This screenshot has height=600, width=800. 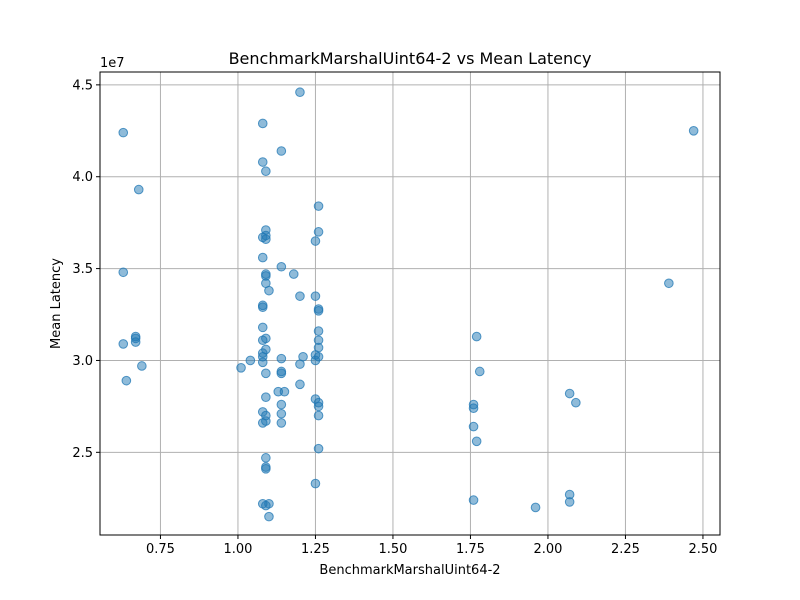 I want to click on x-tick-label: 1.75, so click(x=470, y=549).